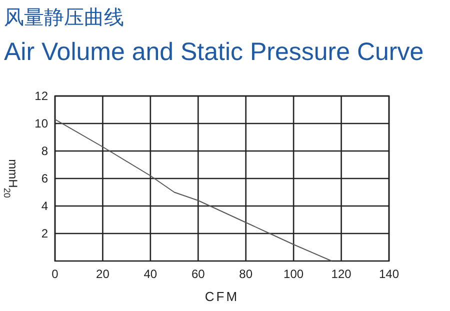 Image resolution: width=450 pixels, height=311 pixels. Describe the element at coordinates (294, 274) in the screenshot. I see `x-tick-label: 100` at that location.